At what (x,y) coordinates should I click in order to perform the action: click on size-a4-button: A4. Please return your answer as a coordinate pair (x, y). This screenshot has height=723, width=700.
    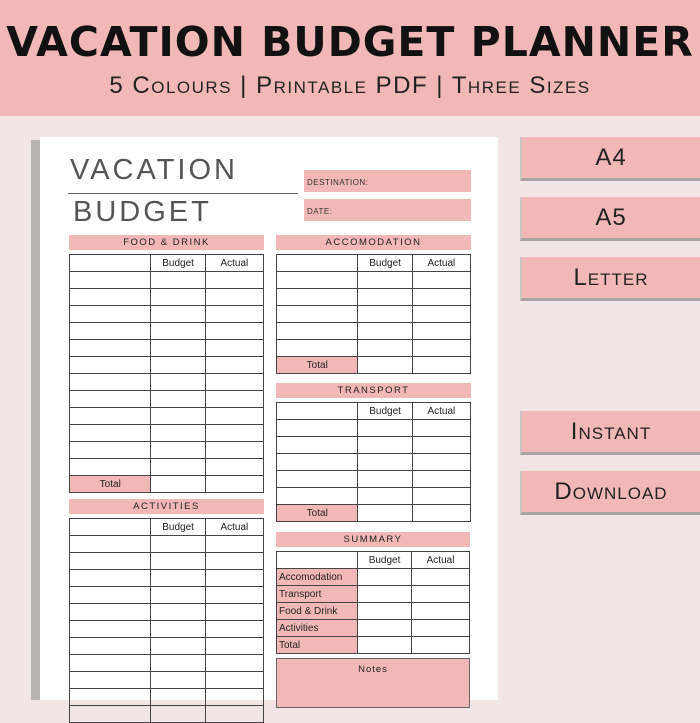
    Looking at the image, I should click on (610, 159).